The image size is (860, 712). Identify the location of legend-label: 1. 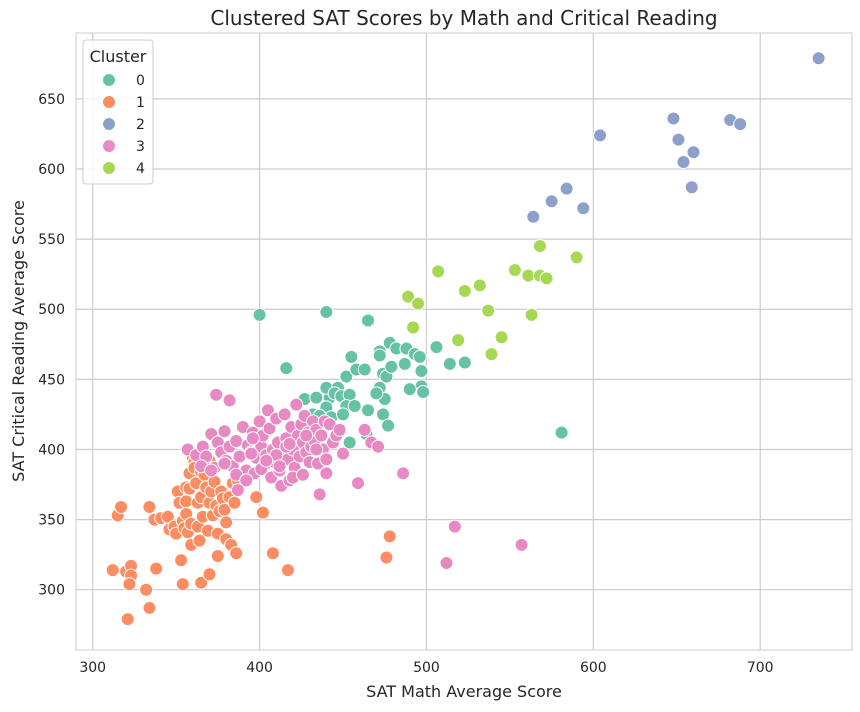
(140, 103).